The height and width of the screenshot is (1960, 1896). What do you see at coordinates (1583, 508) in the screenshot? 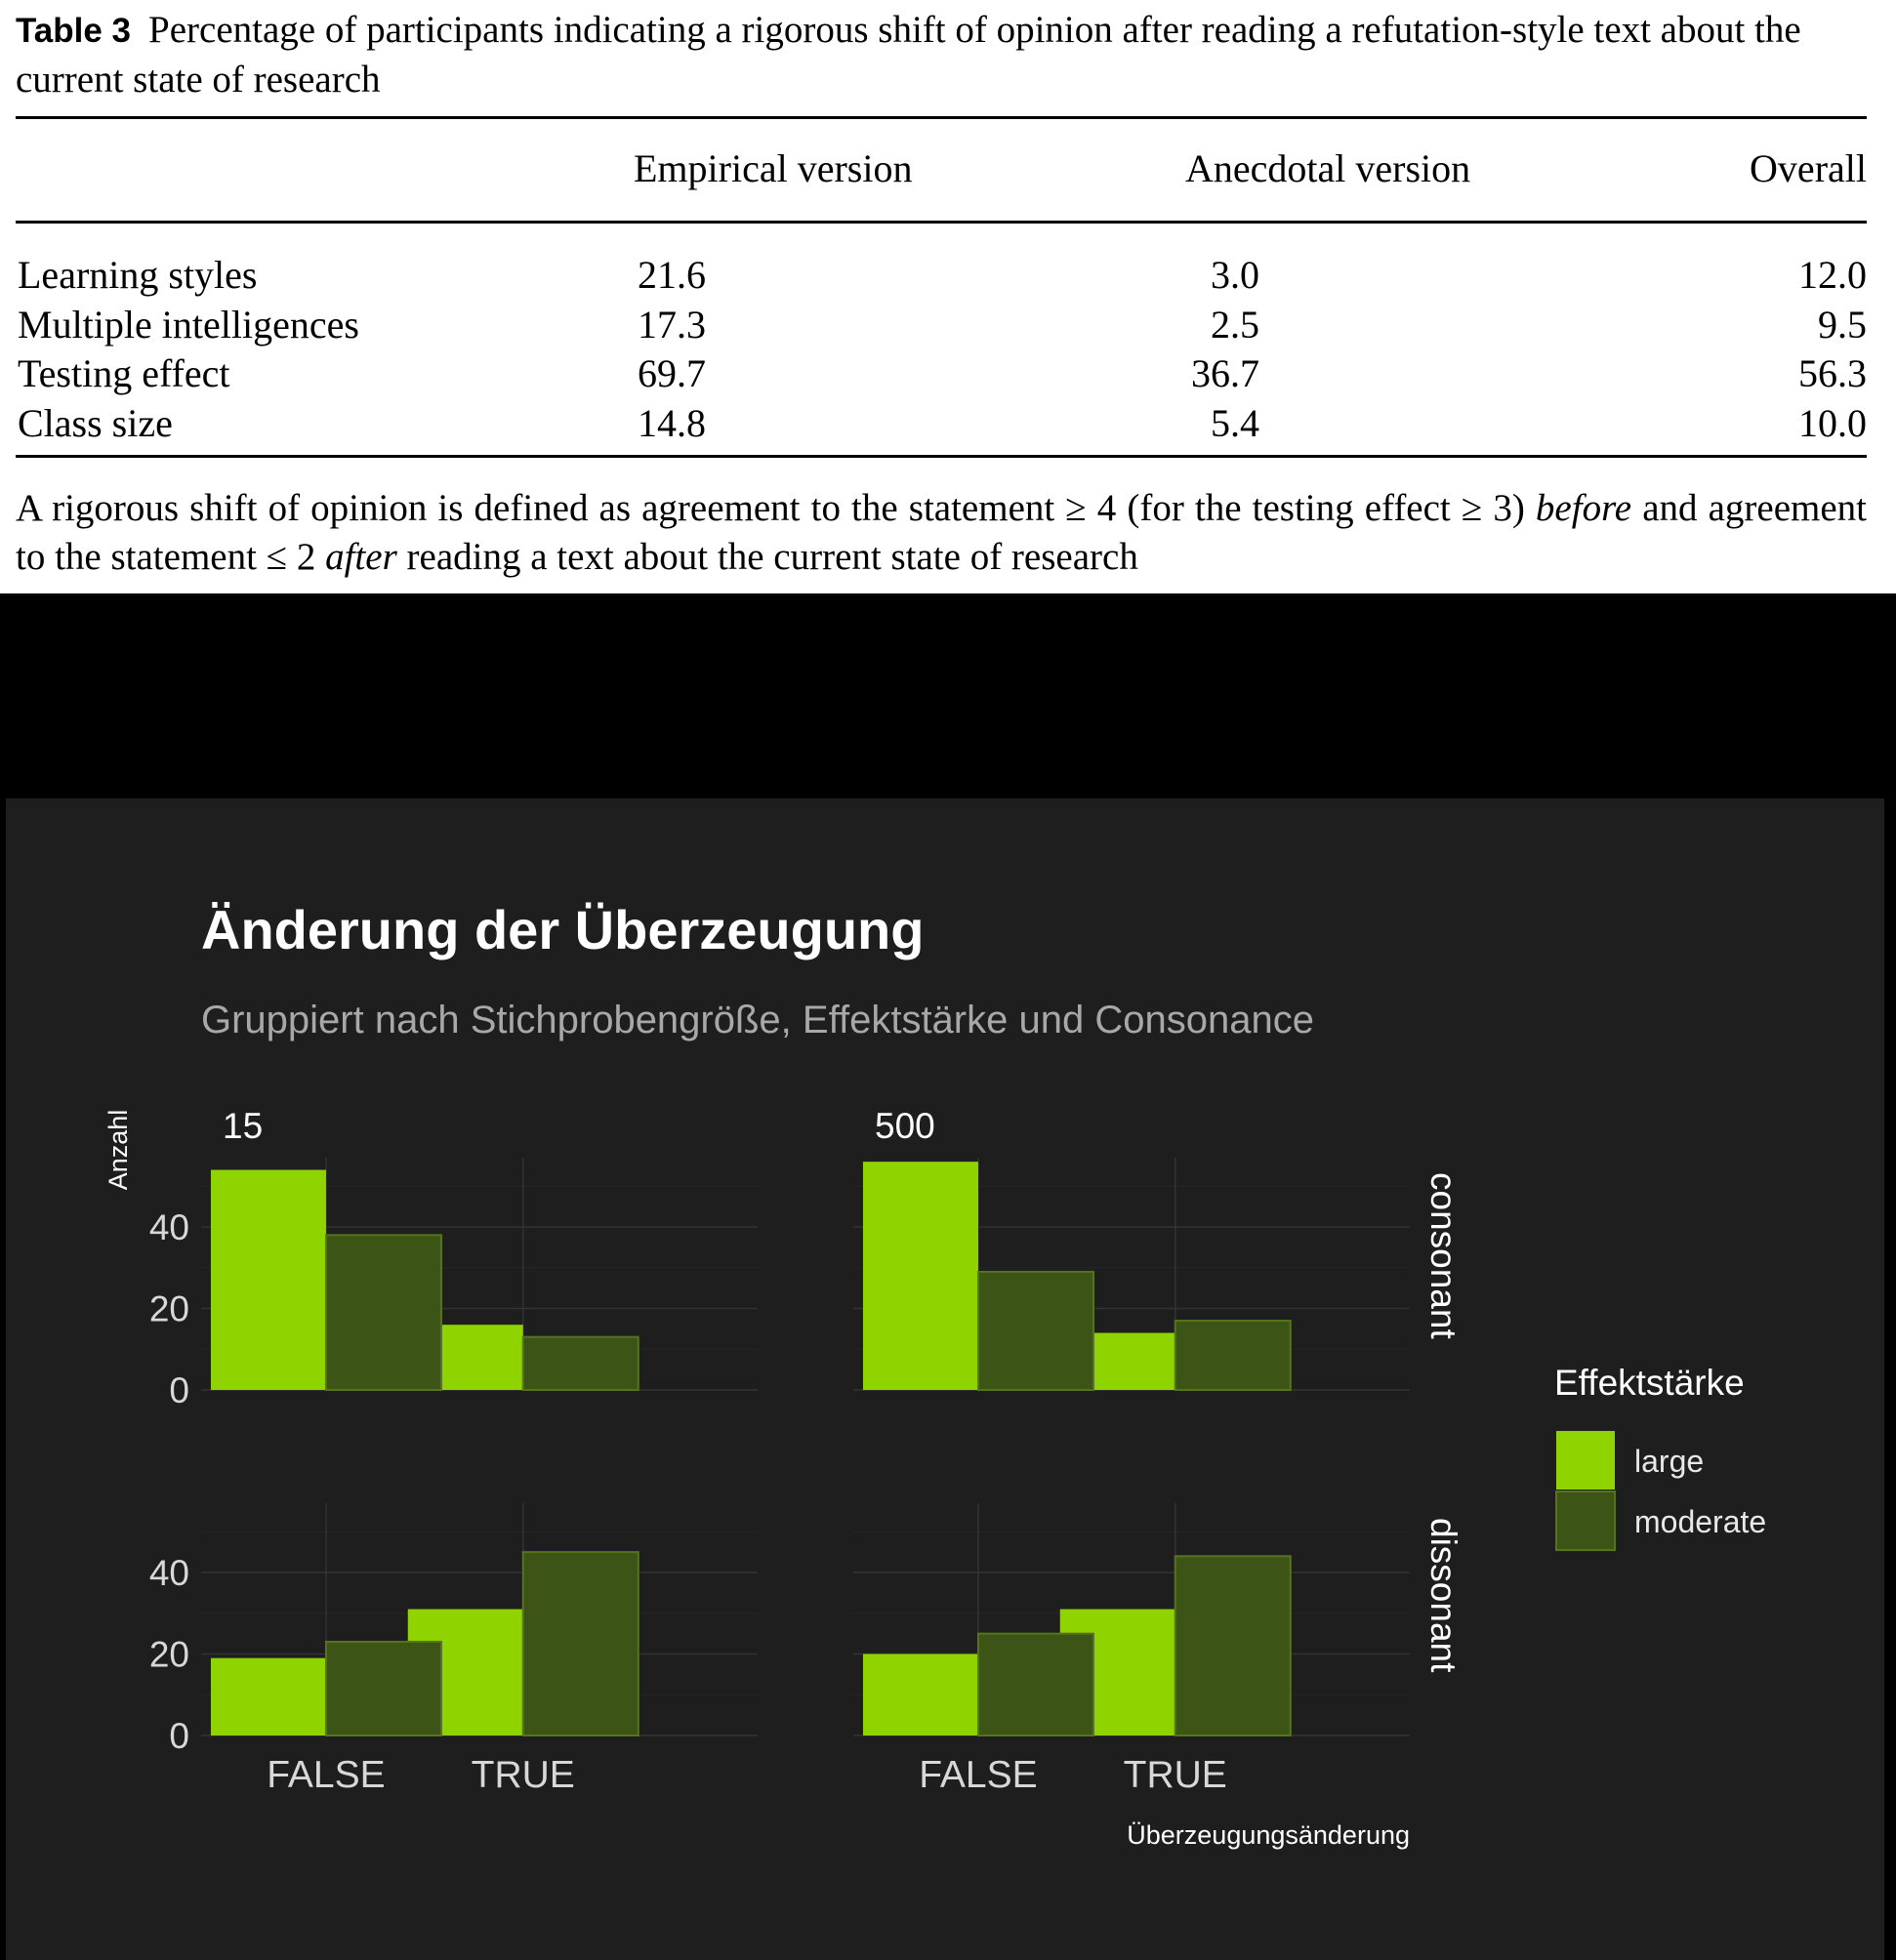
I see `footnote-emphasis: before` at bounding box center [1583, 508].